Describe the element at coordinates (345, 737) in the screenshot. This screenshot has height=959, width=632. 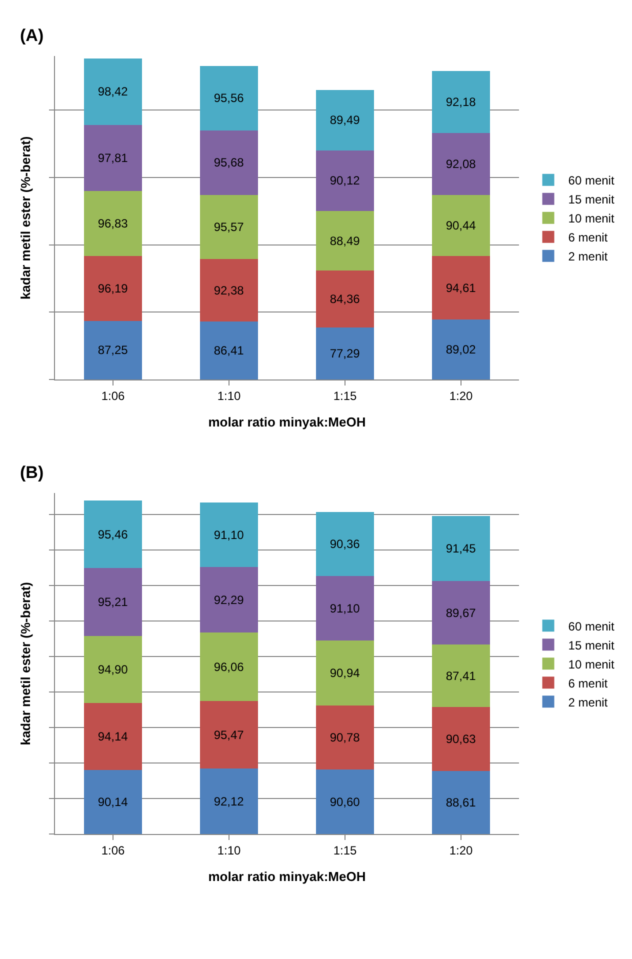
I see `data-label: 90,78` at that location.